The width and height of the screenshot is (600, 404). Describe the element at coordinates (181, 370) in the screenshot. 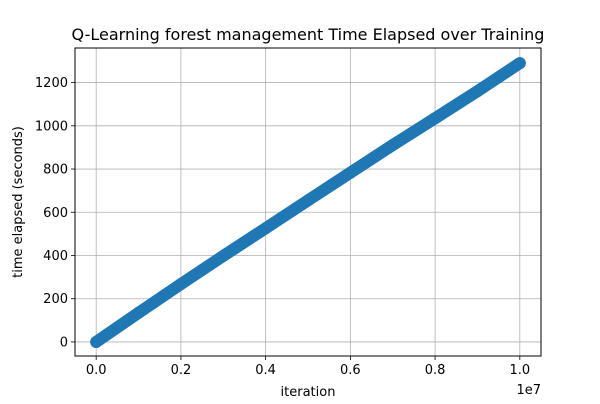

I see `x-tick-label: 0.2` at that location.